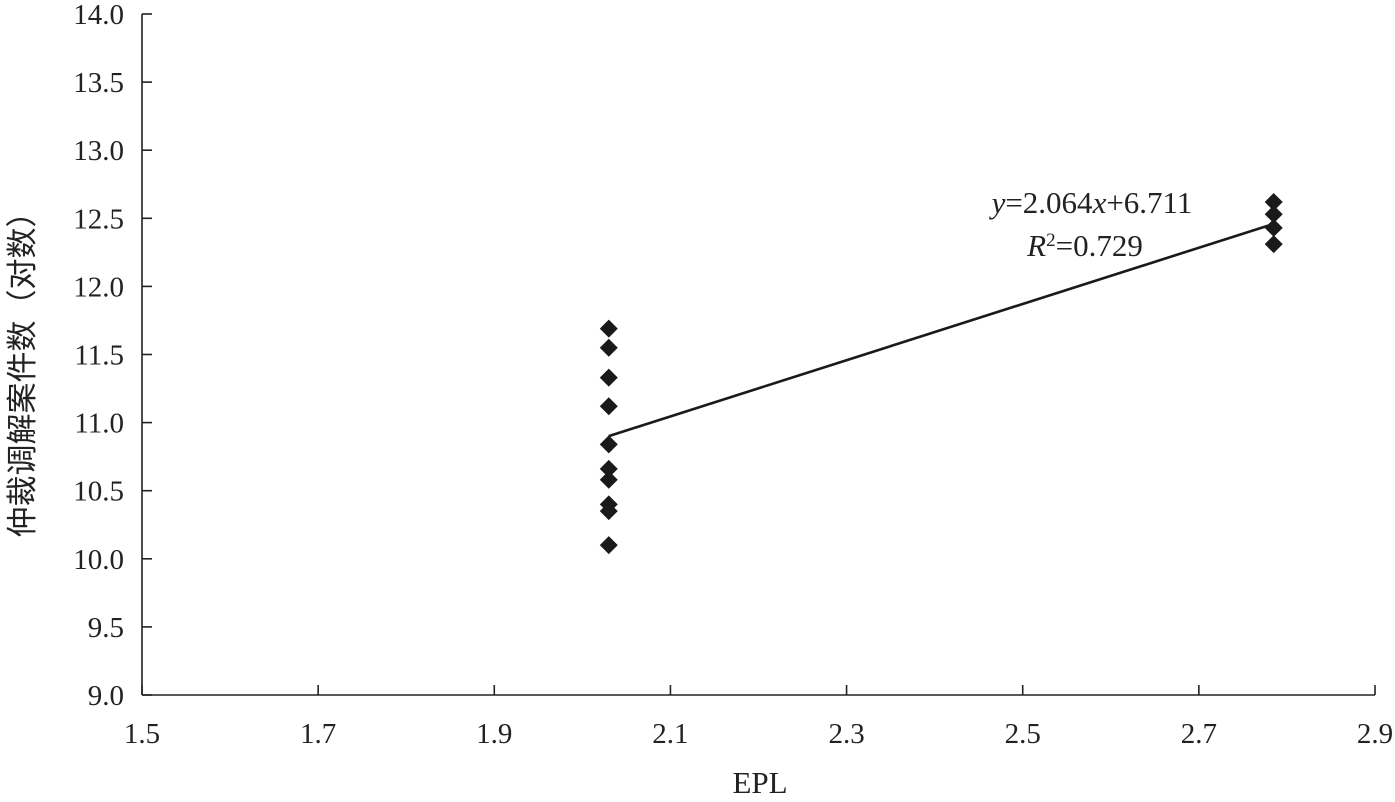 The height and width of the screenshot is (802, 1395). I want to click on y-tick-label: 13.5, so click(98, 83).